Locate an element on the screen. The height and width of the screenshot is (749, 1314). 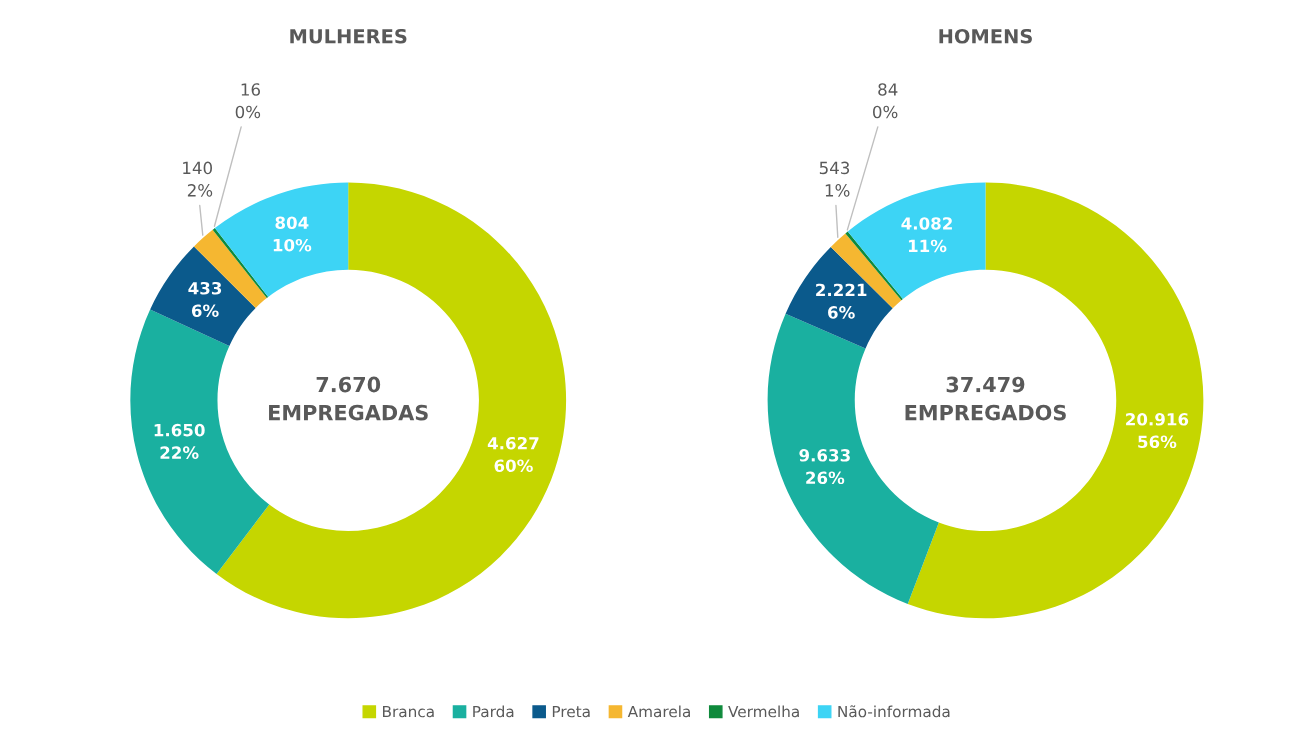
text: 7.670 EMPREGADAS is located at coordinates (348, 398).